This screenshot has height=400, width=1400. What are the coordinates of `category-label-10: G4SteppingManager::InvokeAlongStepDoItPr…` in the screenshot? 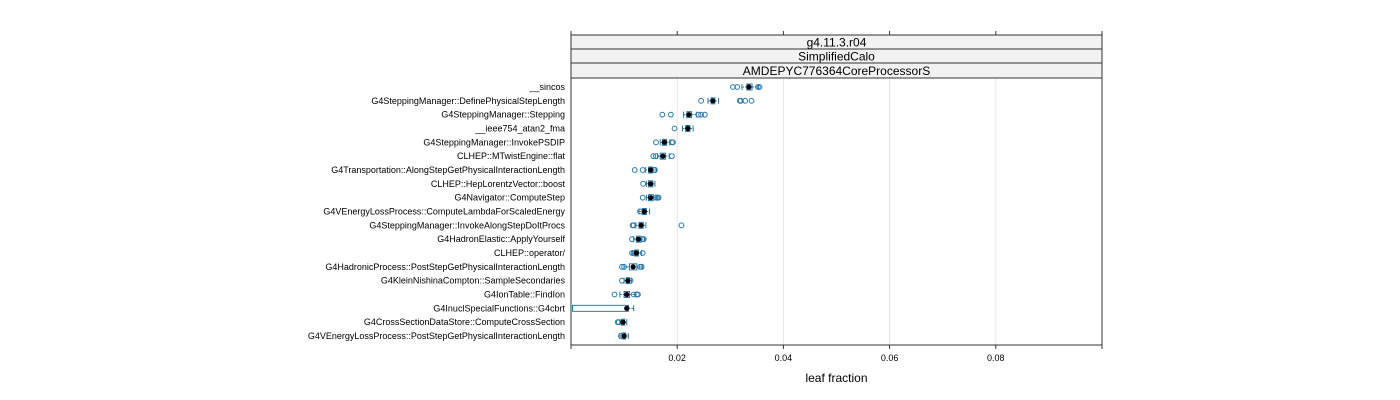 It's located at (467, 225).